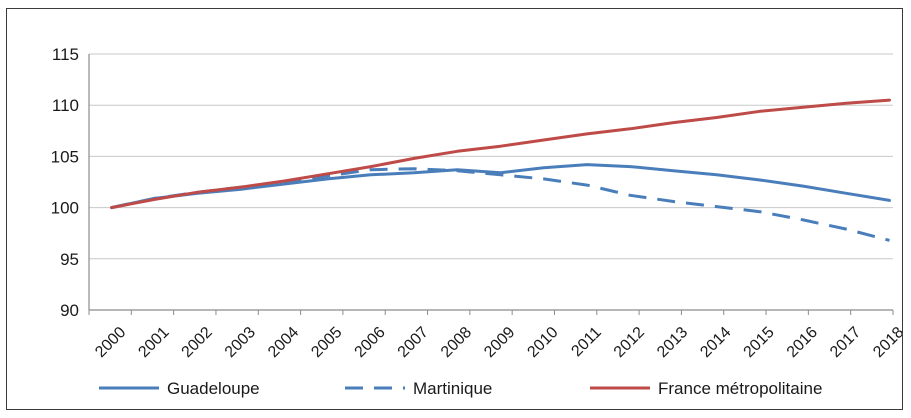  What do you see at coordinates (452, 388) in the screenshot?
I see `legend-label: Martinique` at bounding box center [452, 388].